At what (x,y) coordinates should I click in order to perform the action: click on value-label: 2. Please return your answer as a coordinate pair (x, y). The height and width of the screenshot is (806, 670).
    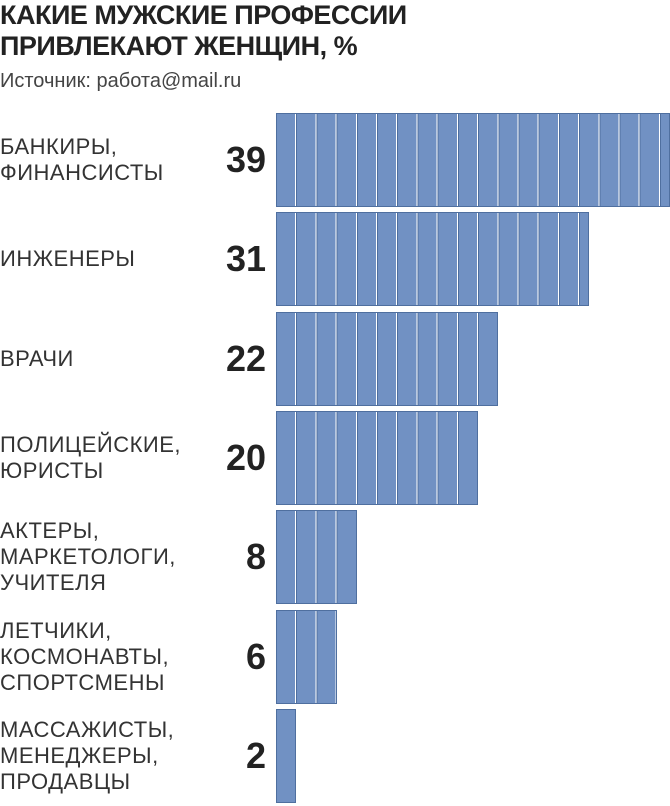
    Looking at the image, I should click on (255, 755).